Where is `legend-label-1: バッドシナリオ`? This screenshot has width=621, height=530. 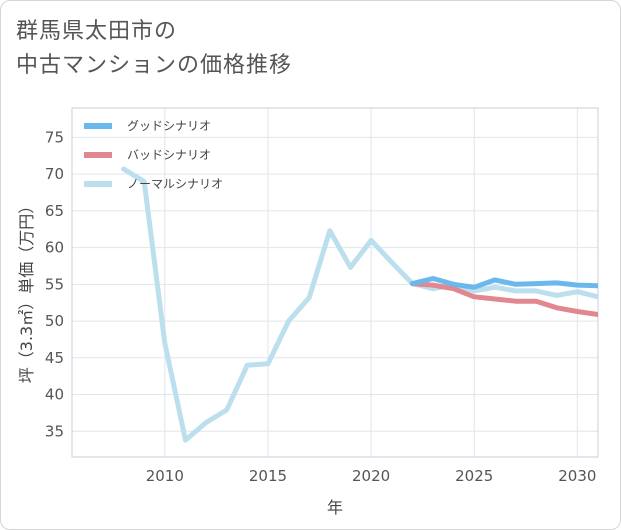
legend-label-1: バッドシナリオ is located at coordinates (169, 155).